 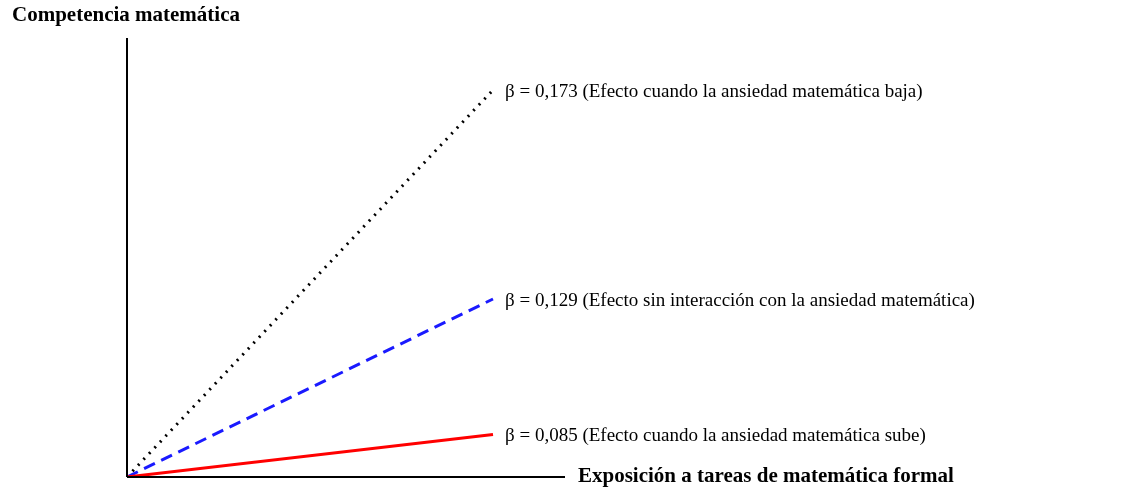 What do you see at coordinates (766, 475) in the screenshot?
I see `x-axis-title: Exposición a tareas de matemática formal` at bounding box center [766, 475].